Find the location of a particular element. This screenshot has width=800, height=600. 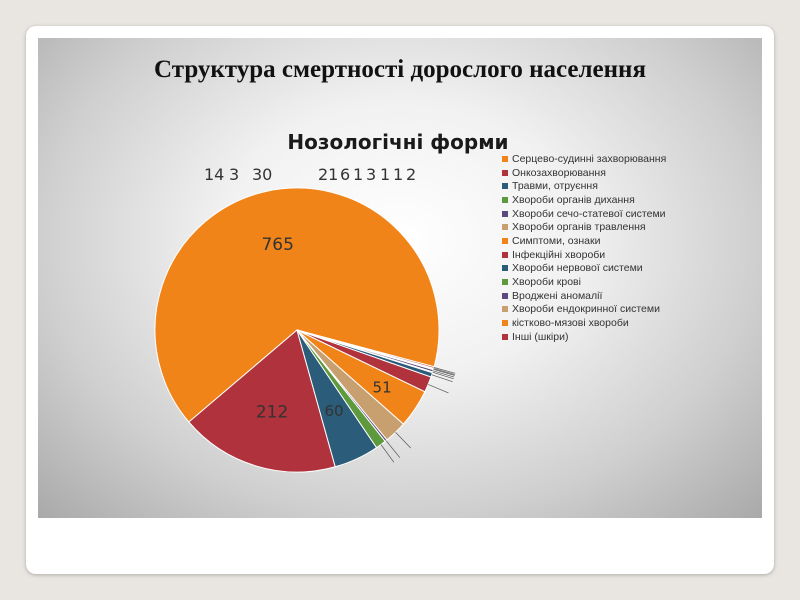

legend-item: кістково-мязові хвороби is located at coordinates (584, 323).